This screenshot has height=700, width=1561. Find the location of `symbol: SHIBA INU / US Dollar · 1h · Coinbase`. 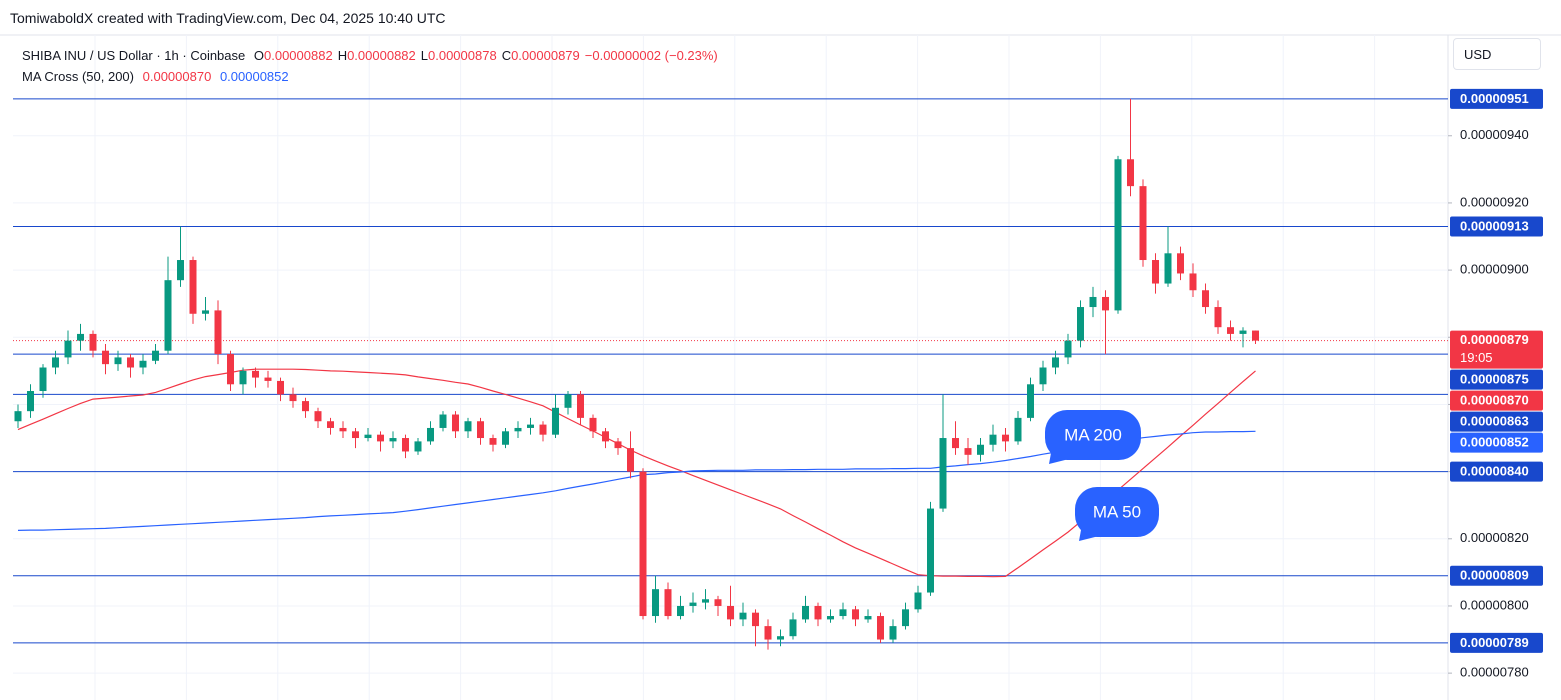

symbol: SHIBA INU / US Dollar · 1h · Coinbase is located at coordinates (134, 55).